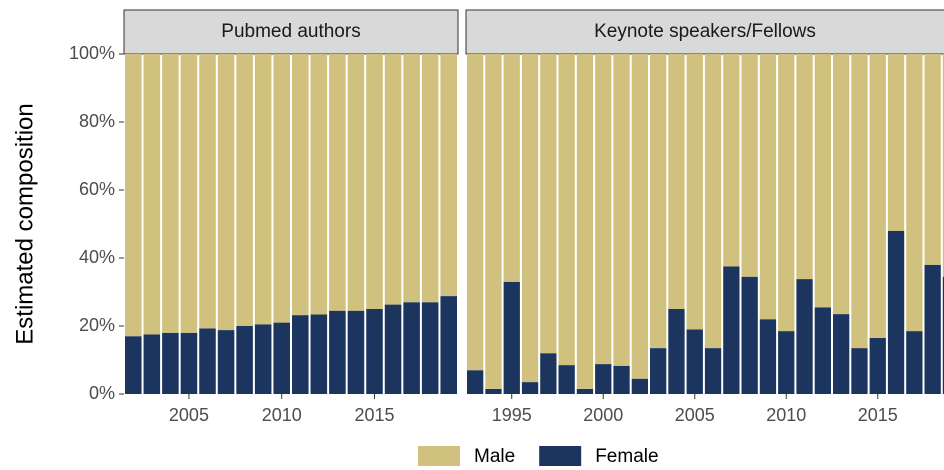 Image resolution: width=944 pixels, height=470 pixels. I want to click on legend-label: Female, so click(626, 456).